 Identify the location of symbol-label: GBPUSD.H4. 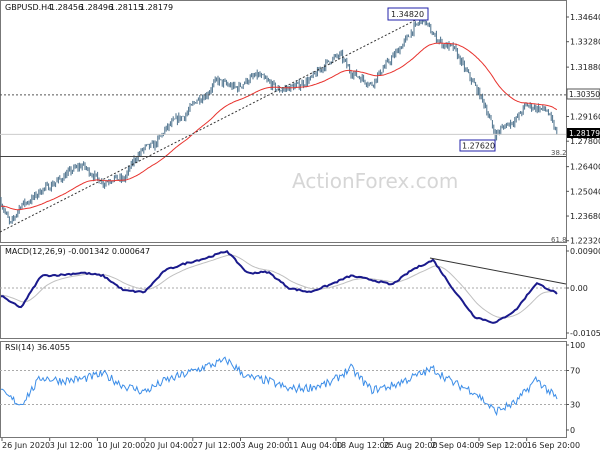
(28, 7).